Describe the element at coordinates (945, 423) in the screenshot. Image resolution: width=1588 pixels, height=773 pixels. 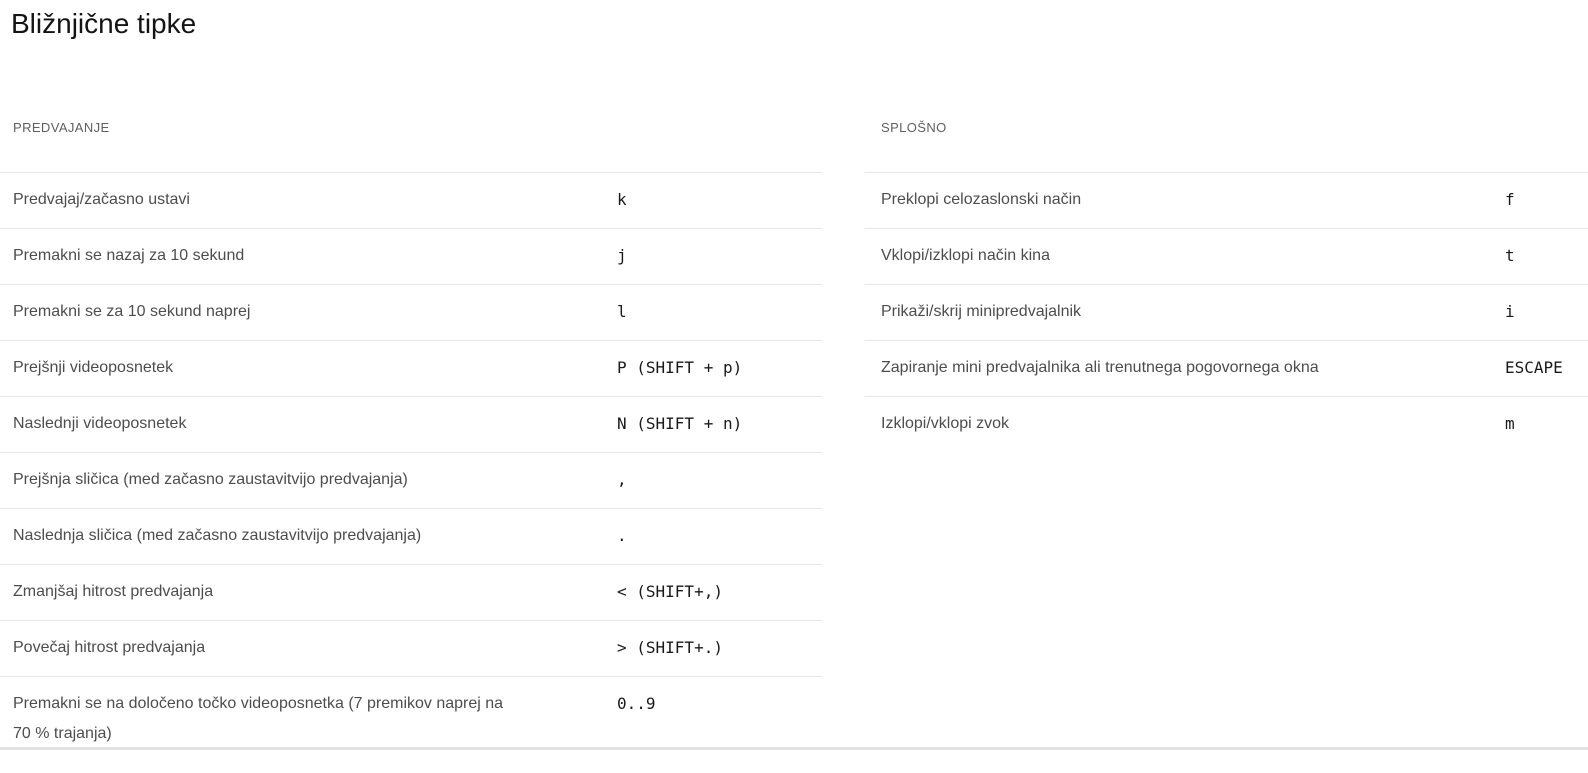
I see `shortcut-label: Izklopi/vklopi zvok` at that location.